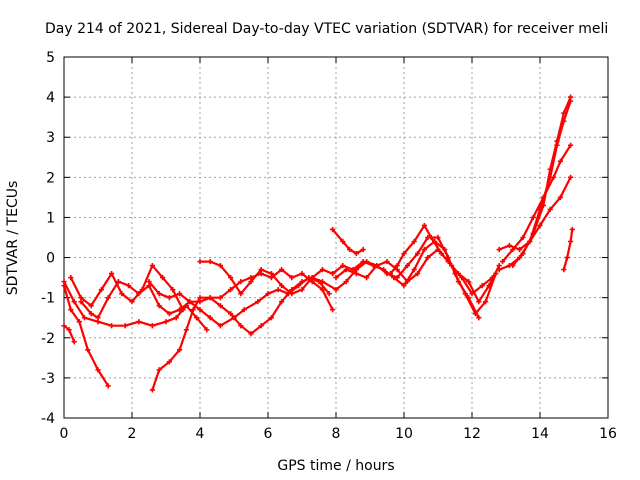 Image resolution: width=640 pixels, height=480 pixels. What do you see at coordinates (48, 339) in the screenshot?
I see `y-tick-label: -2` at bounding box center [48, 339].